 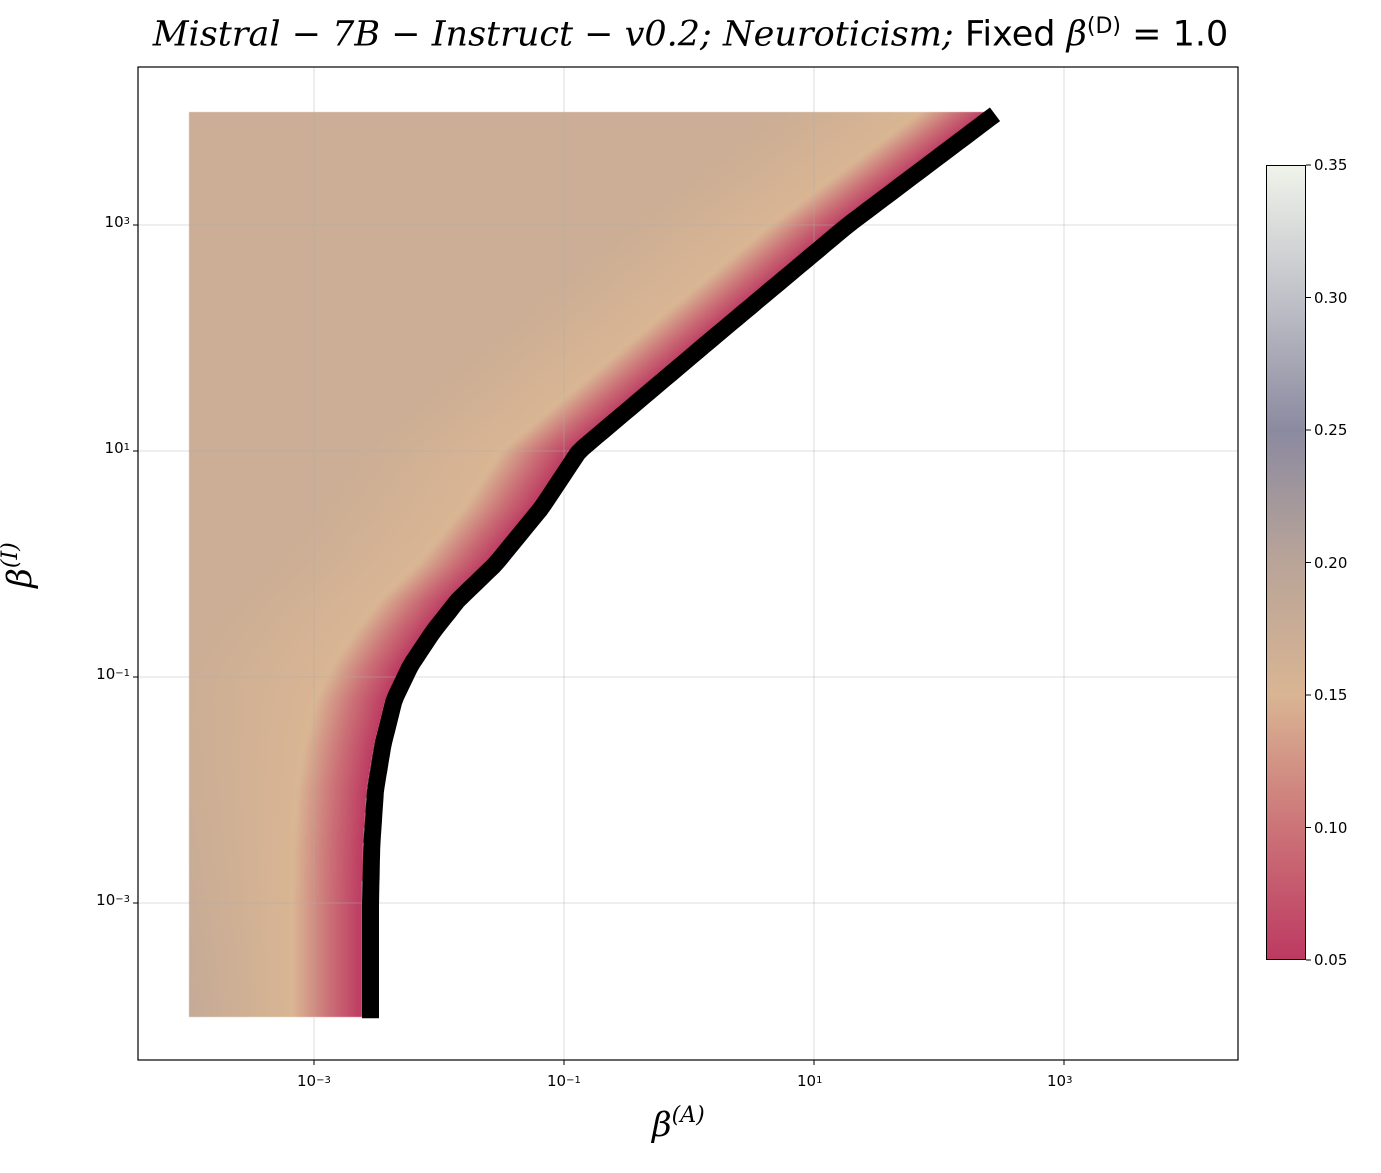 I want to click on colorbar-tick-label: 0.30, so click(x=1331, y=297).